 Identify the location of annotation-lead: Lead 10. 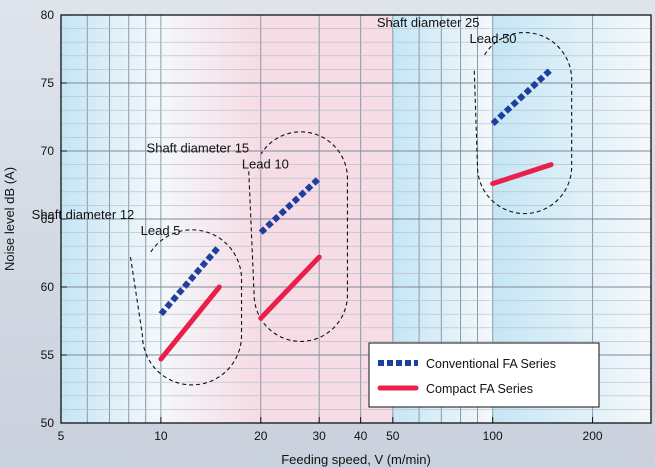
(265, 163).